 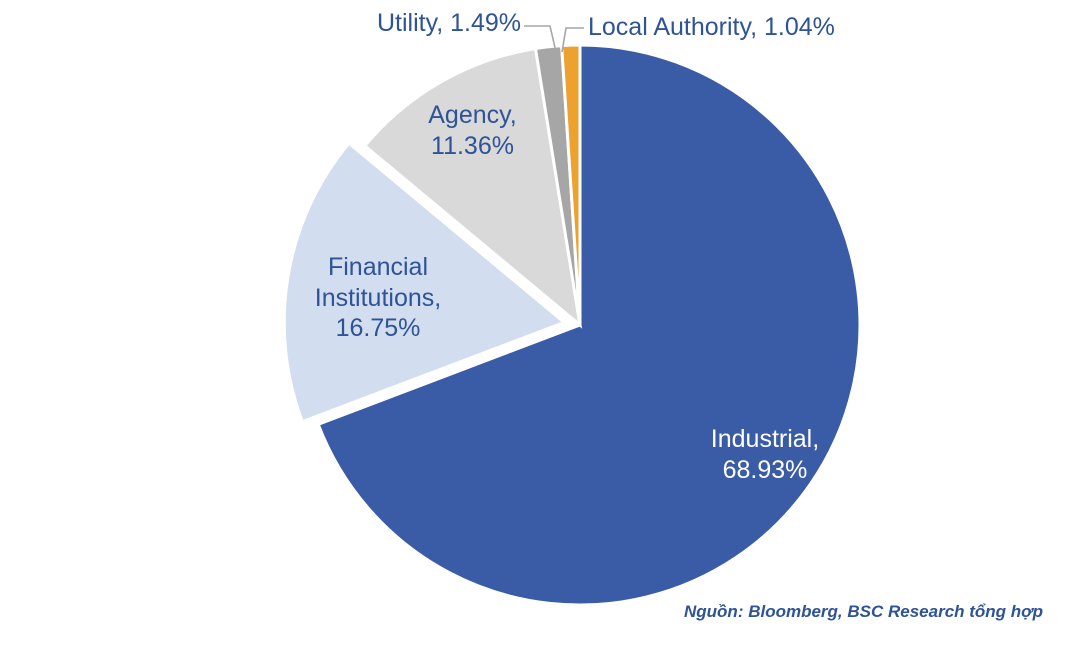 What do you see at coordinates (571, 184) in the screenshot?
I see `pie-slice-local-authority` at bounding box center [571, 184].